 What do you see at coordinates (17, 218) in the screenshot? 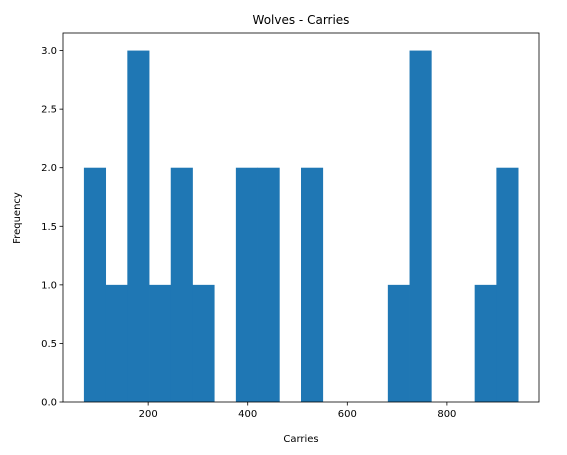
I see `y-axis-label: Frequency` at bounding box center [17, 218].